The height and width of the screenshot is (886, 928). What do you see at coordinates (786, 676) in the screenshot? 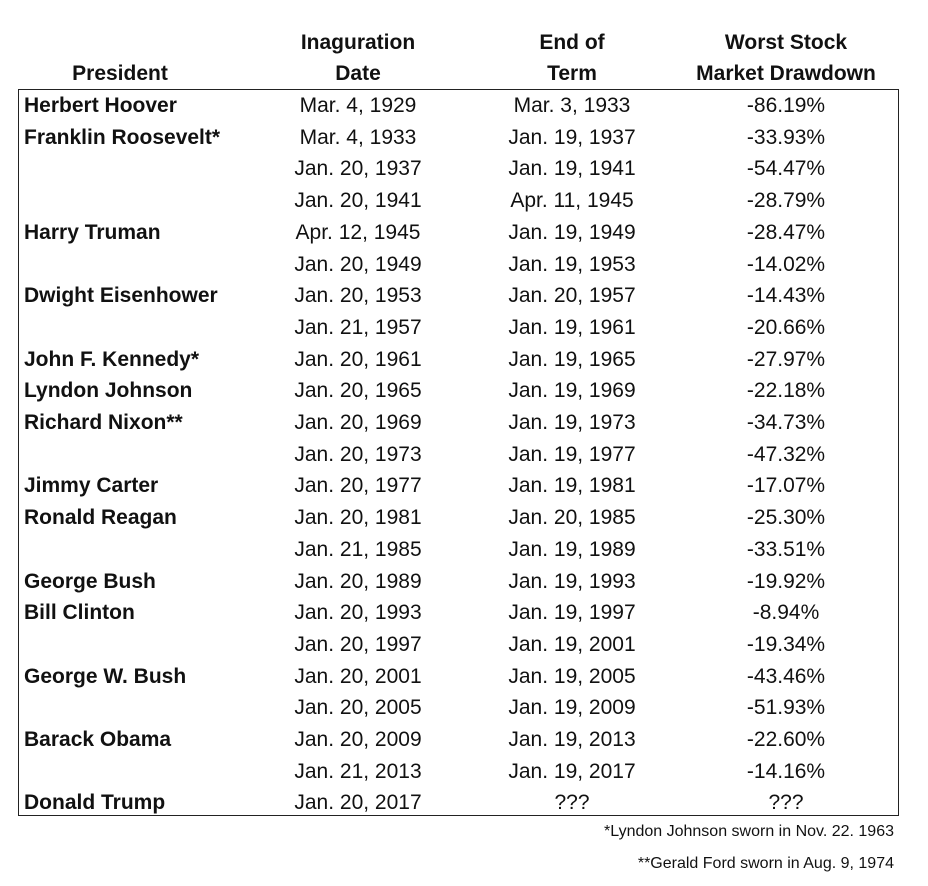
I see `drawdown: -43.46%` at bounding box center [786, 676].